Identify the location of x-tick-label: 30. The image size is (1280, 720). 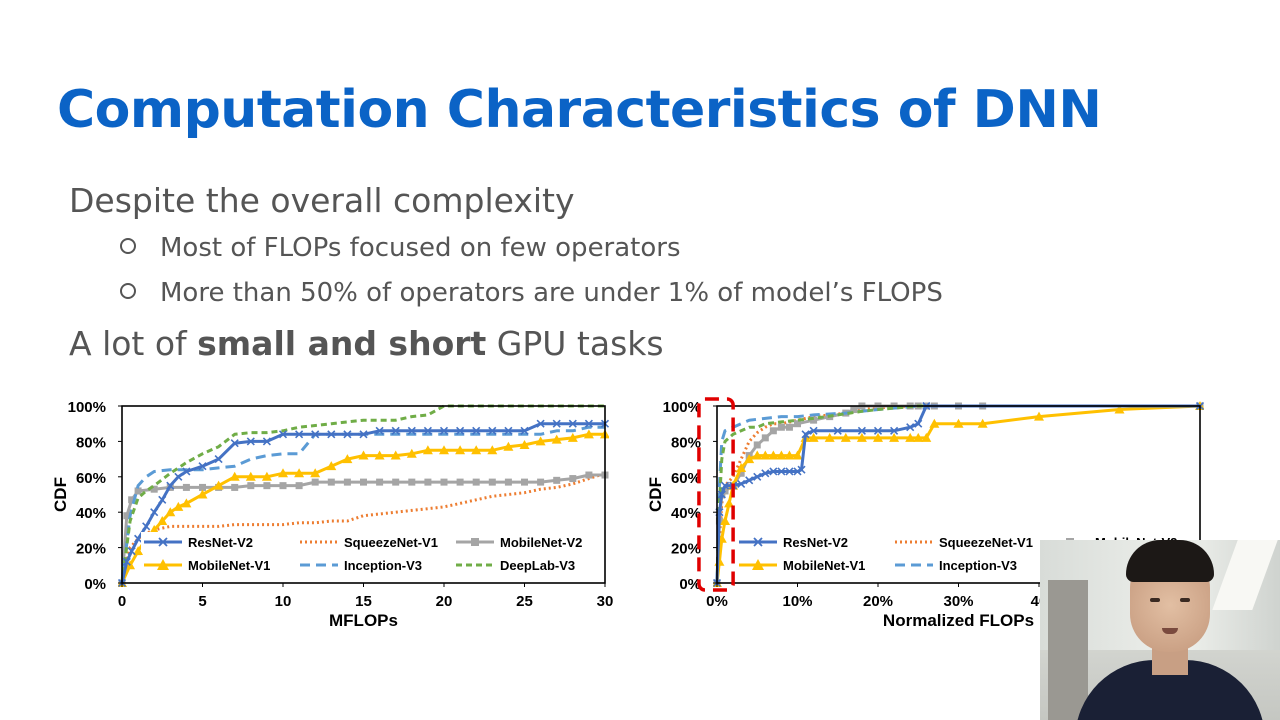
(605, 601).